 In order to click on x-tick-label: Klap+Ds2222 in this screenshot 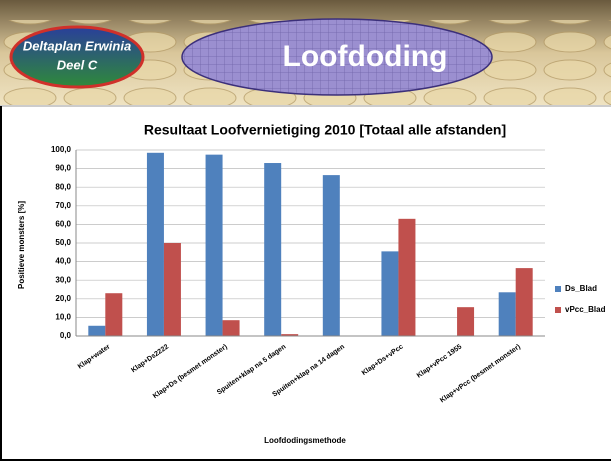, I will do `click(150, 358)`.